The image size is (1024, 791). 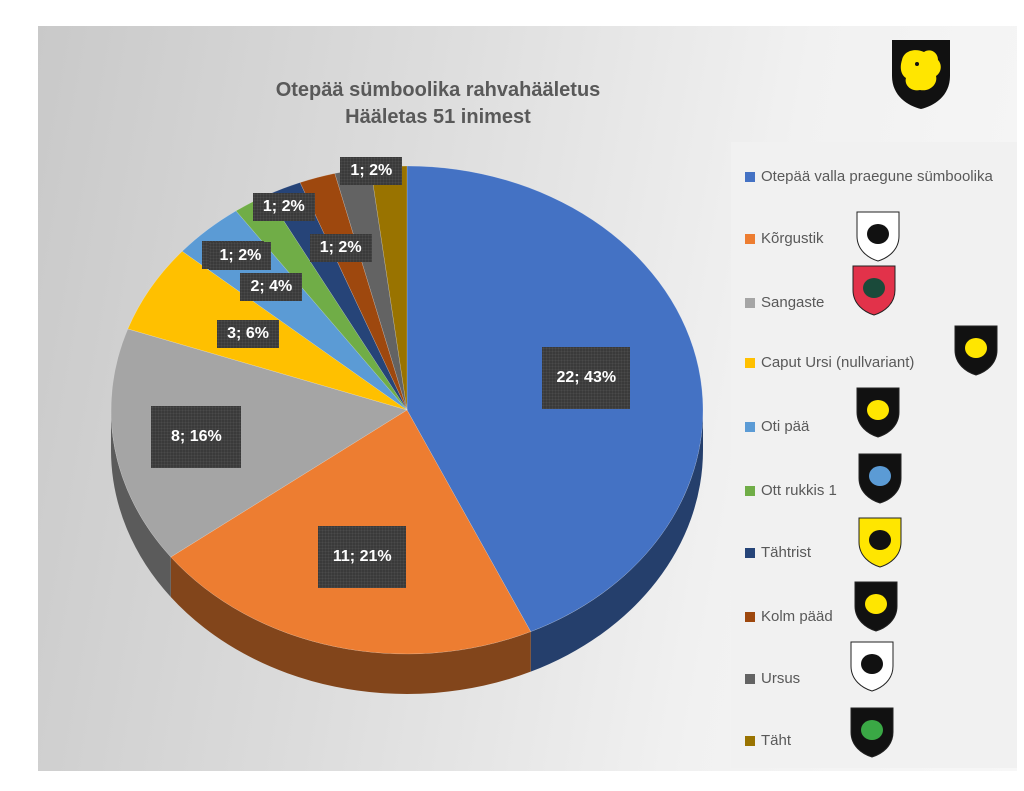 What do you see at coordinates (792, 238) in the screenshot?
I see `legend-label: Kõrgustik` at bounding box center [792, 238].